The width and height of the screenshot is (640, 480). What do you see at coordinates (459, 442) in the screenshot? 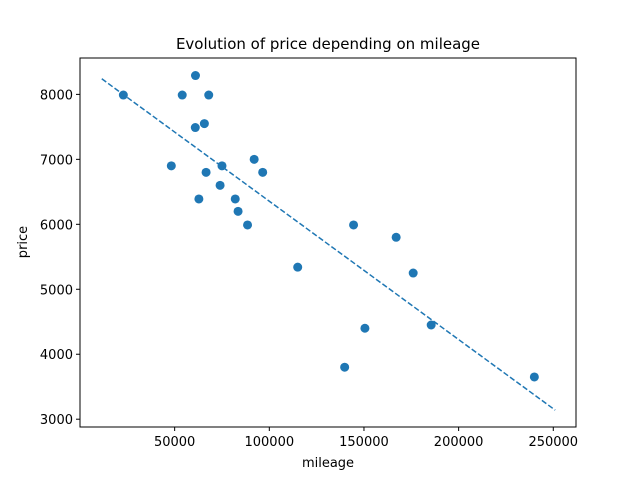
I see `x-tick-label: 200000` at bounding box center [459, 442].